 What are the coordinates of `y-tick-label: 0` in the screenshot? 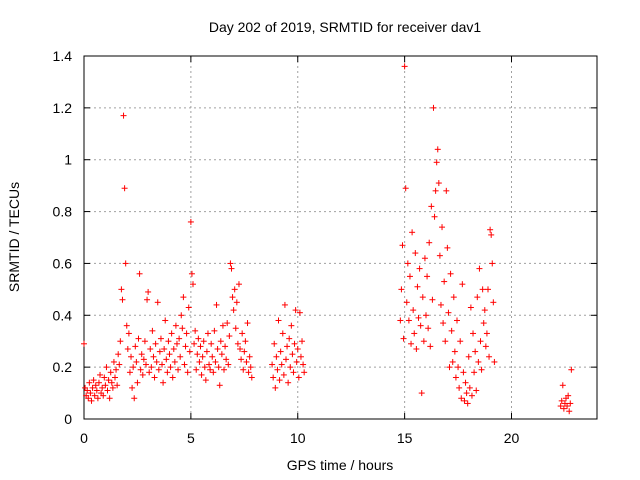 It's located at (68, 419).